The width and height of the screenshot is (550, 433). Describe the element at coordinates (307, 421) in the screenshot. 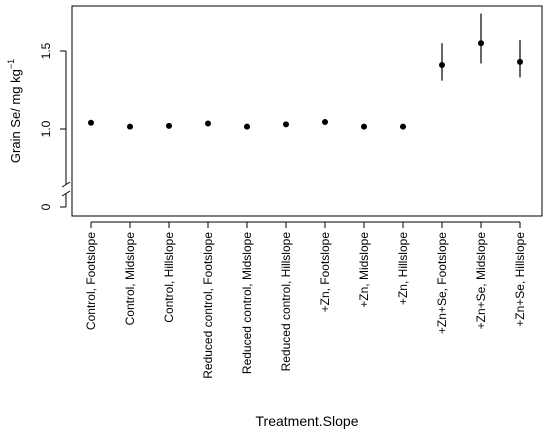

I see `x-axis-title: Treatment.Slope` at that location.